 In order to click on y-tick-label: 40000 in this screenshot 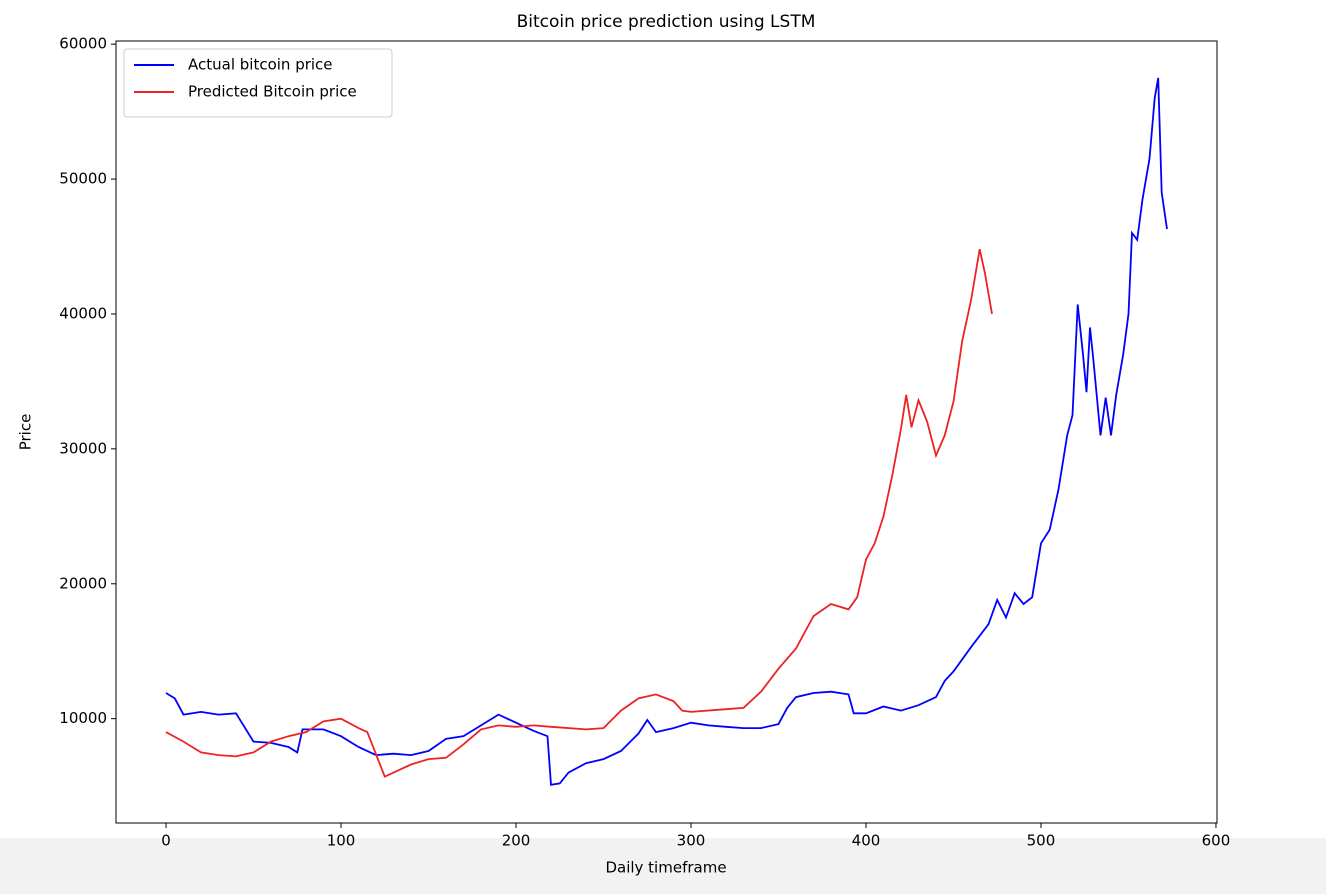, I will do `click(83, 313)`.